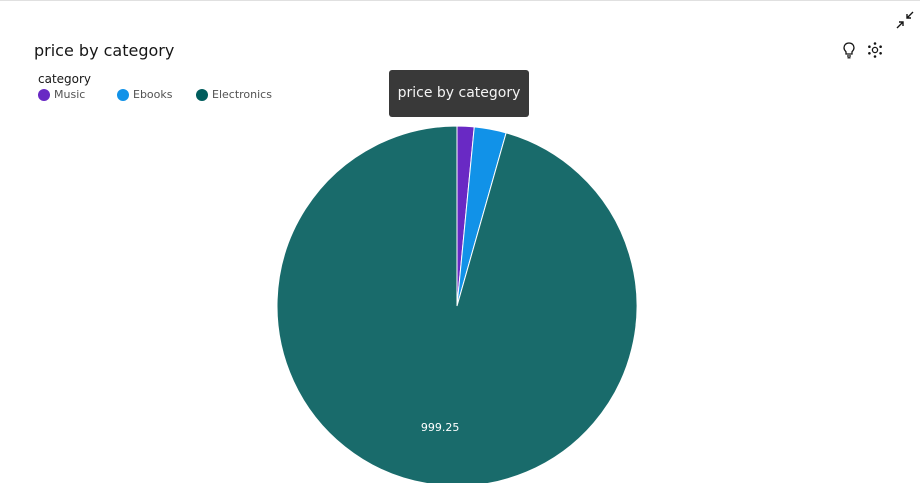 The width and height of the screenshot is (920, 483). I want to click on settings-icon, so click(875, 50).